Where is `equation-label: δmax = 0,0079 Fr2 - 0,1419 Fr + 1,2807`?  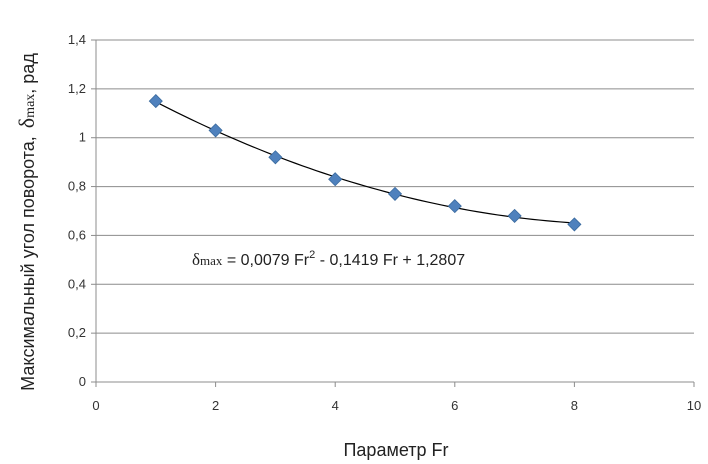 equation-label: δmax = 0,0079 Fr2 - 0,1419 Fr + 1,2807 is located at coordinates (328, 259).